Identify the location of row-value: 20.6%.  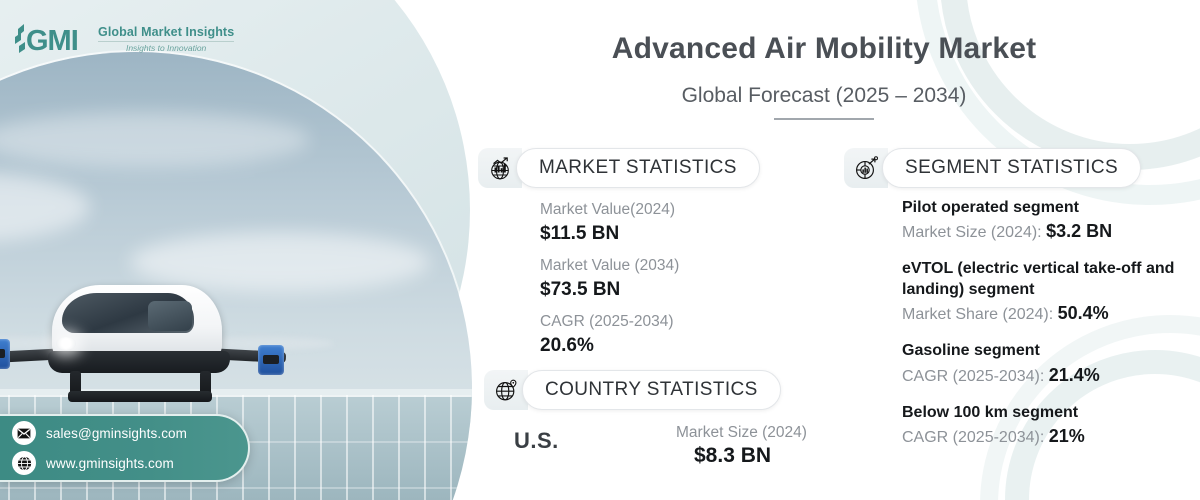
(567, 346).